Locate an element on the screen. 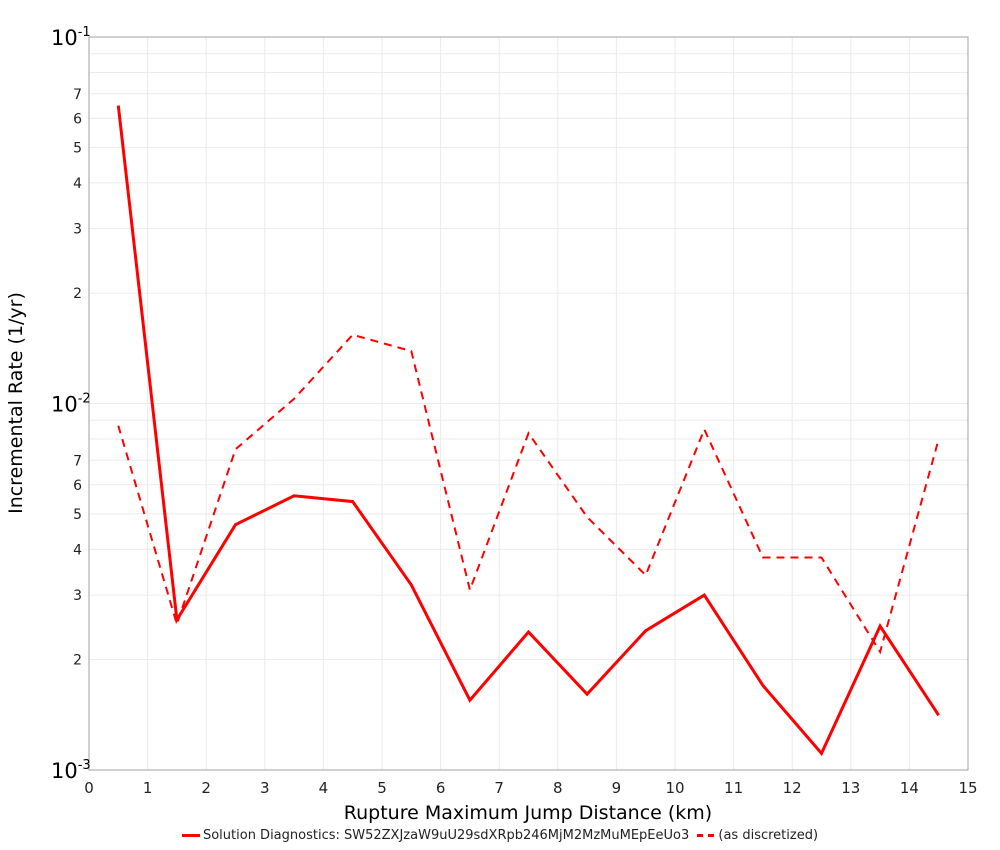  x-tick-label: 3 is located at coordinates (265, 788).